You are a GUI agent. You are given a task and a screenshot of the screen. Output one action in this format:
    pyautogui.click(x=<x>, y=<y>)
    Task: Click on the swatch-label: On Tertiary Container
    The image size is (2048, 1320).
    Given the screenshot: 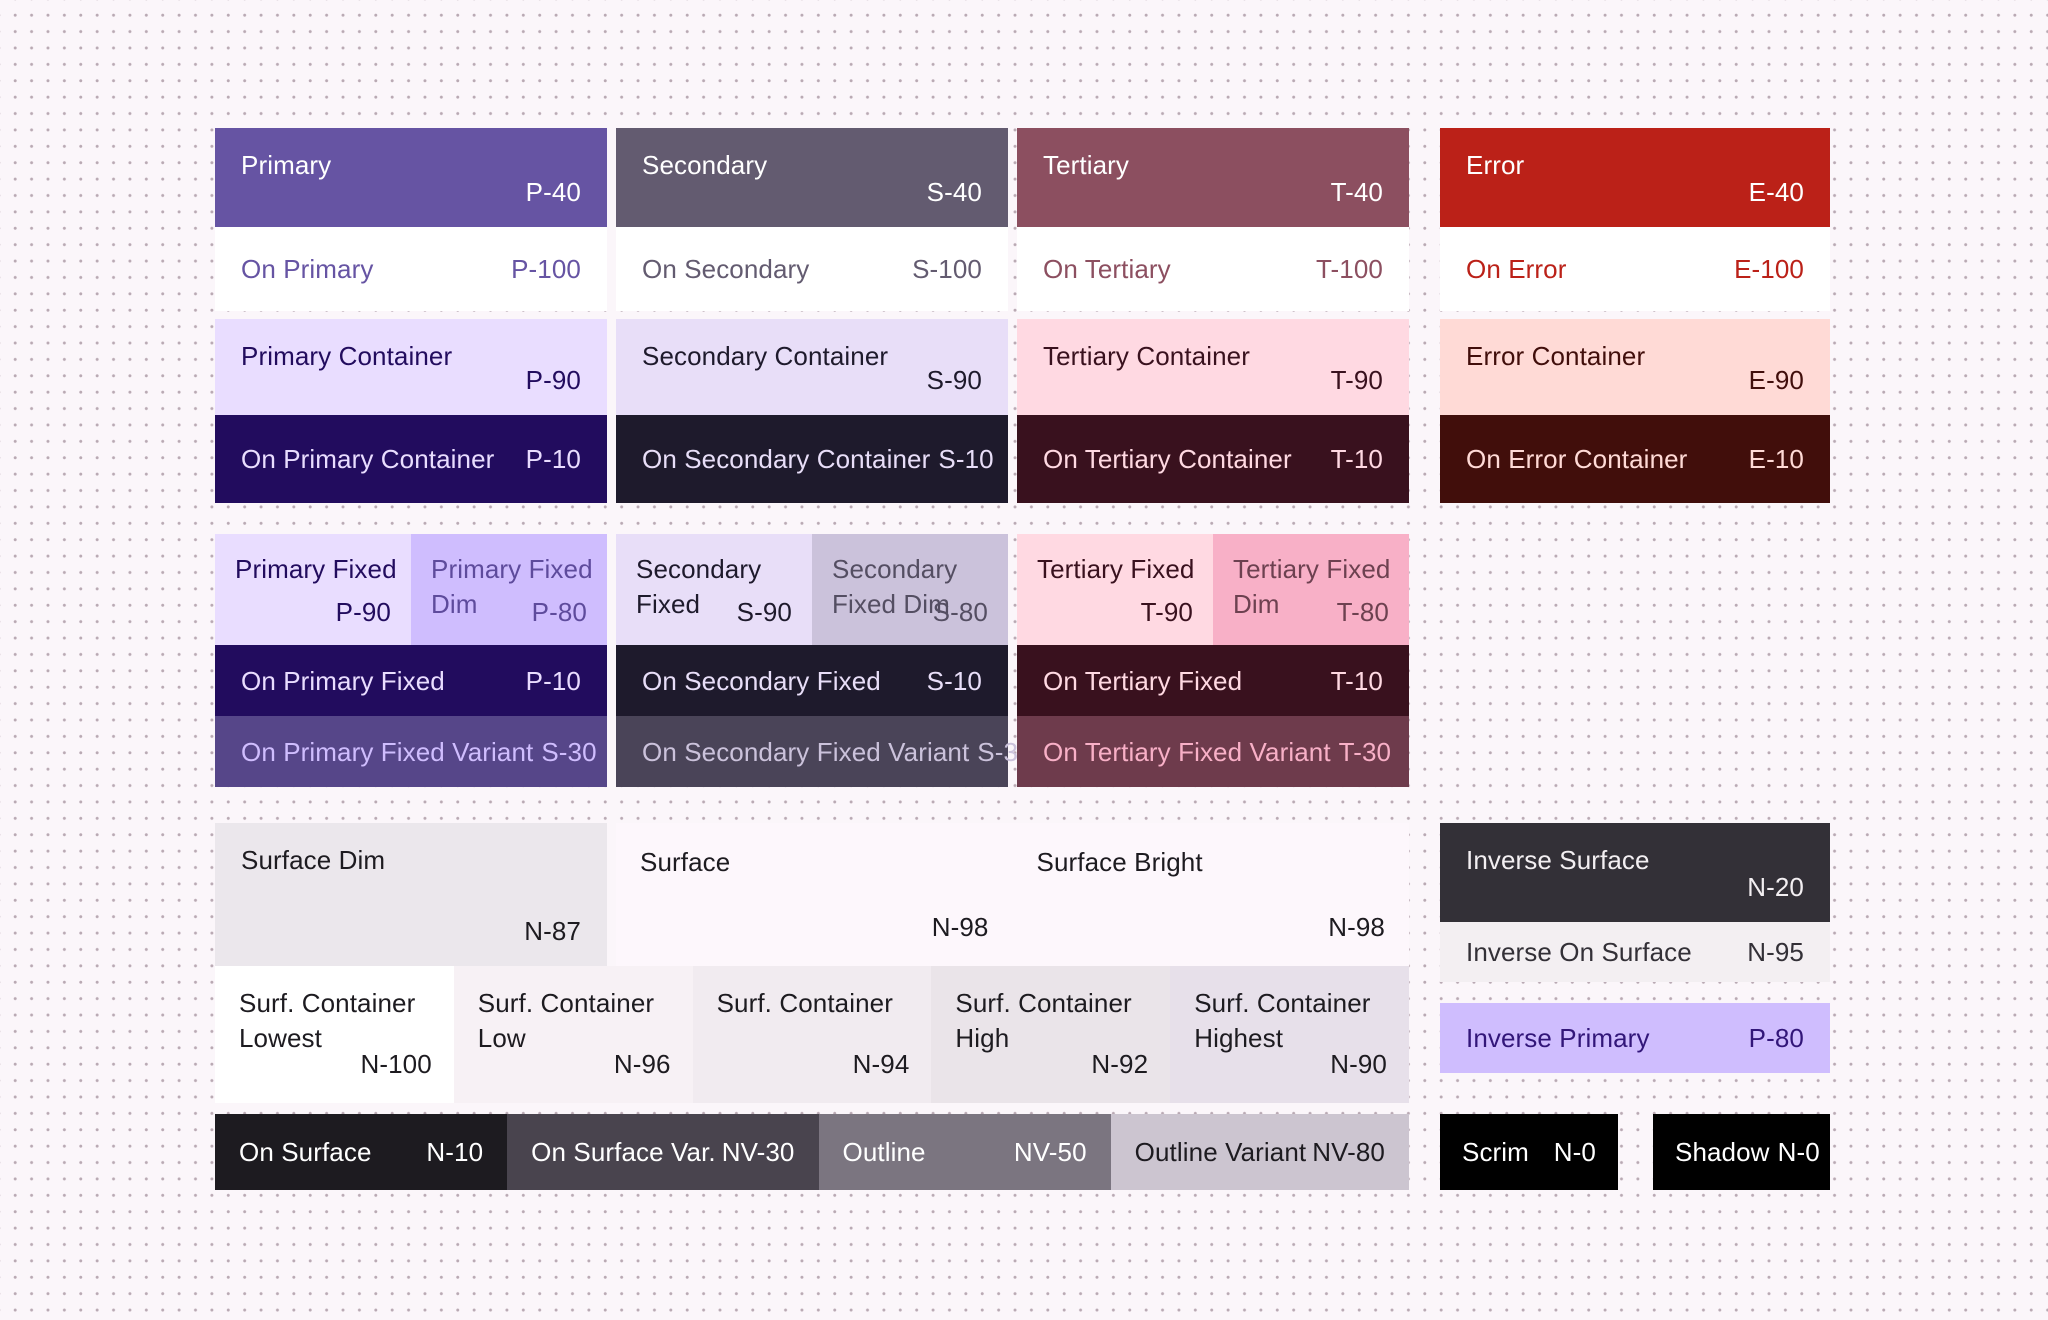 What is the action you would take?
    pyautogui.click(x=1167, y=459)
    